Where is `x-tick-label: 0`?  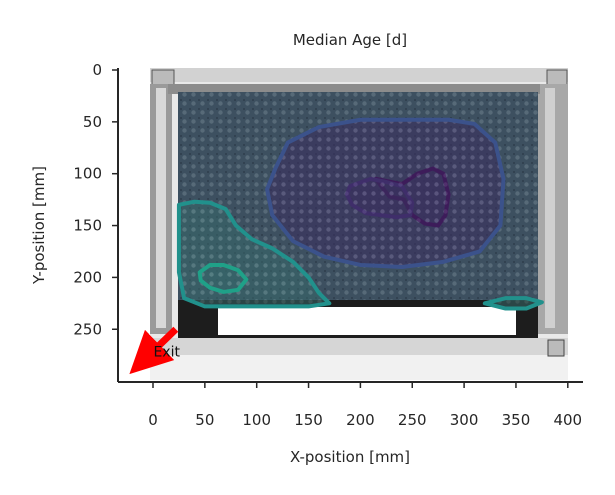
x-tick-label: 0 is located at coordinates (153, 420).